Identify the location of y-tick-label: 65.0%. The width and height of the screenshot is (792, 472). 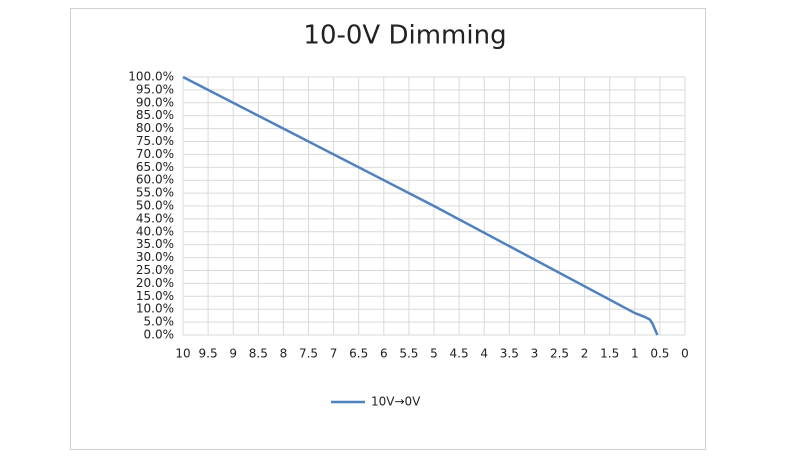
(155, 167).